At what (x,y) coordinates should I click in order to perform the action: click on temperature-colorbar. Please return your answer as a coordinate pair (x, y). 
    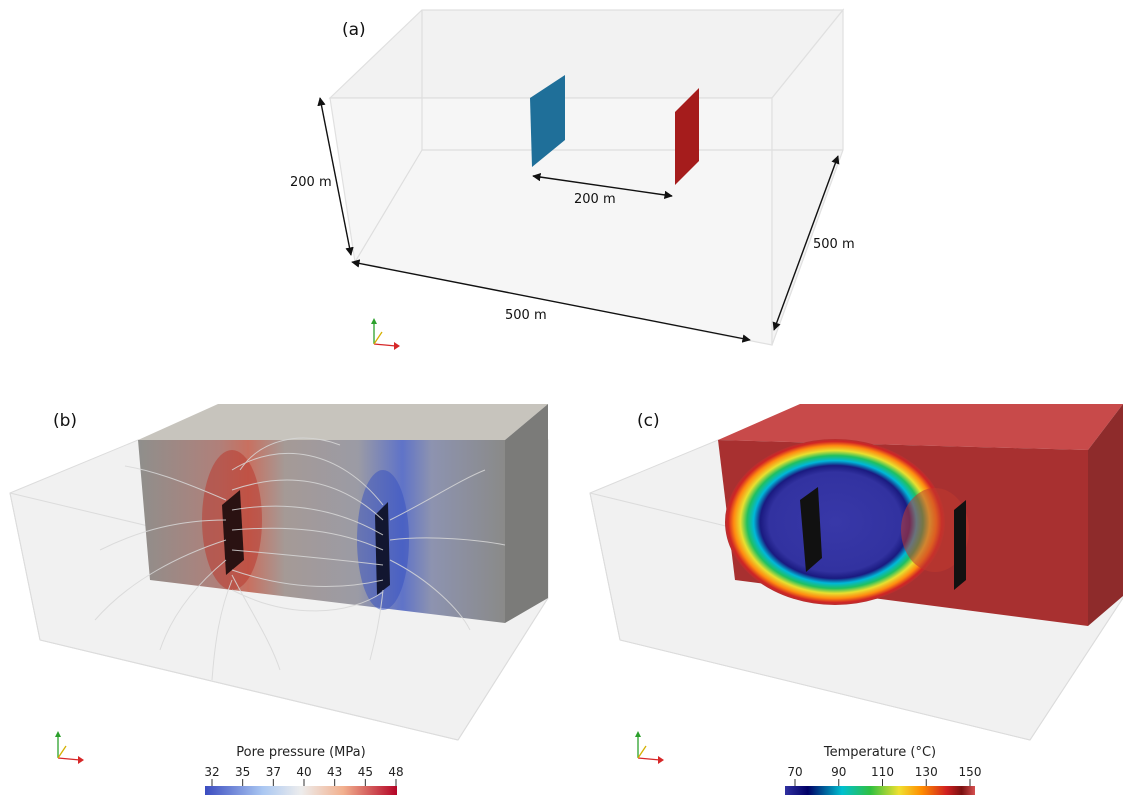
    Looking at the image, I should click on (880, 790).